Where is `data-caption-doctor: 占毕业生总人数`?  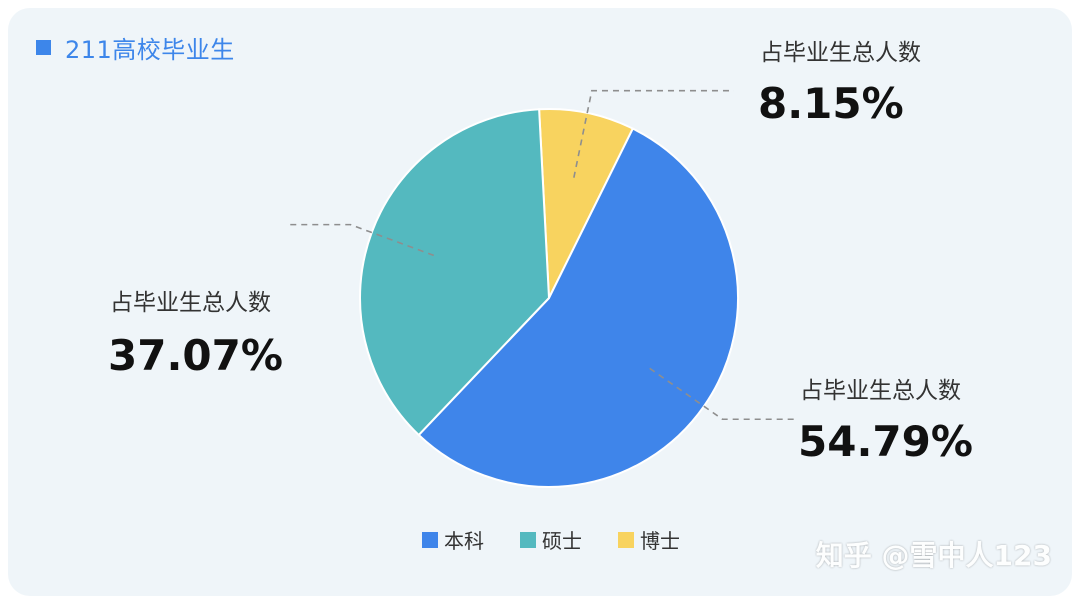 data-caption-doctor: 占毕业生总人数 is located at coordinates (840, 53).